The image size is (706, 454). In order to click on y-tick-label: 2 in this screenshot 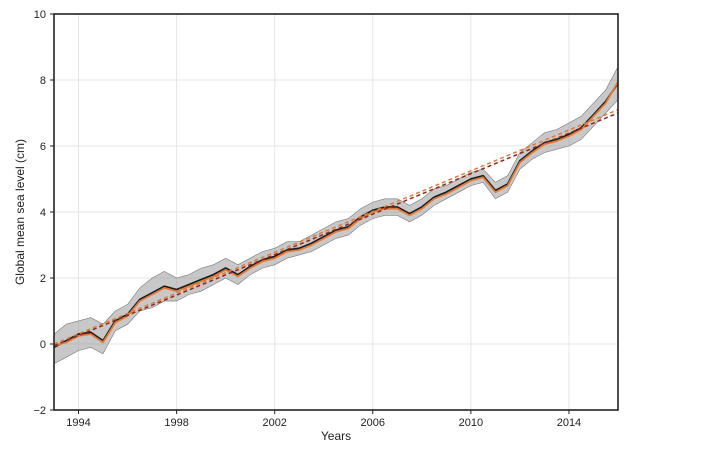, I will do `click(43, 279)`.